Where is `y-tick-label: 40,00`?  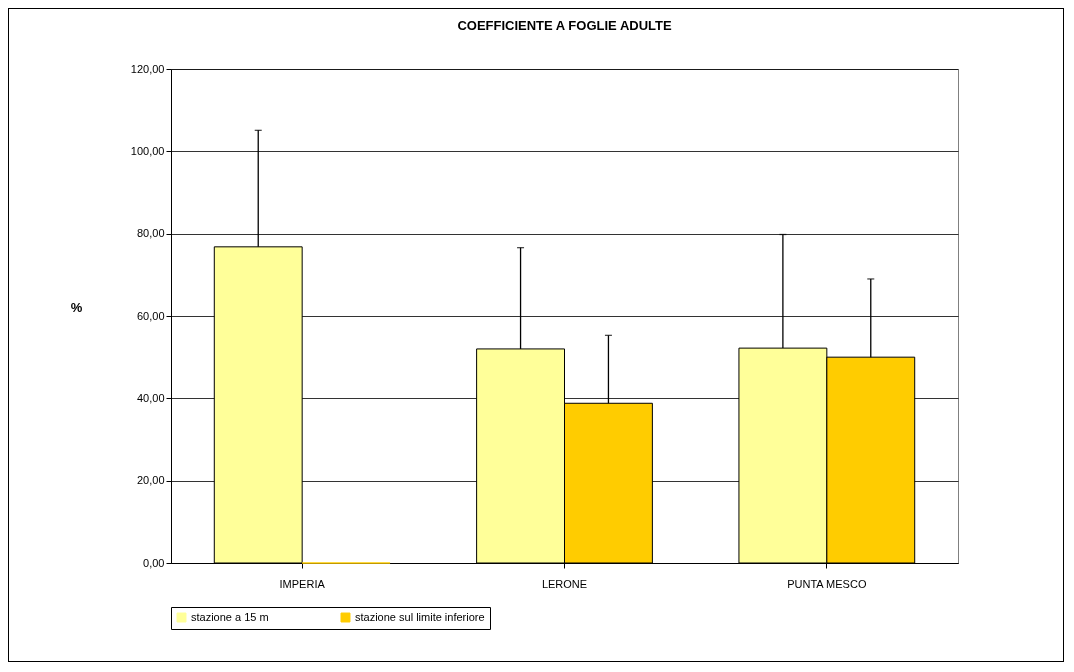
y-tick-label: 40,00 is located at coordinates (150, 397).